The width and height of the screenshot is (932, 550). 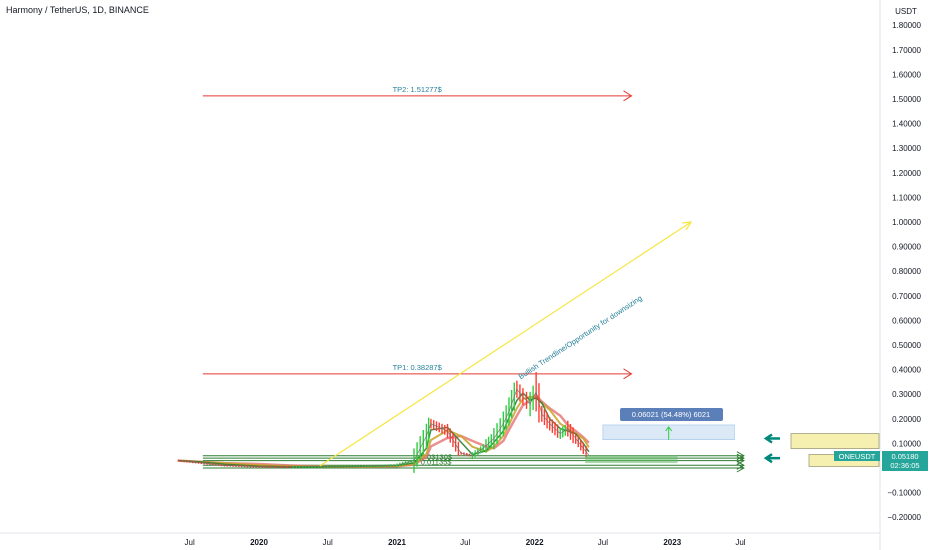 What do you see at coordinates (259, 542) in the screenshot?
I see `x-tick-label: 2020` at bounding box center [259, 542].